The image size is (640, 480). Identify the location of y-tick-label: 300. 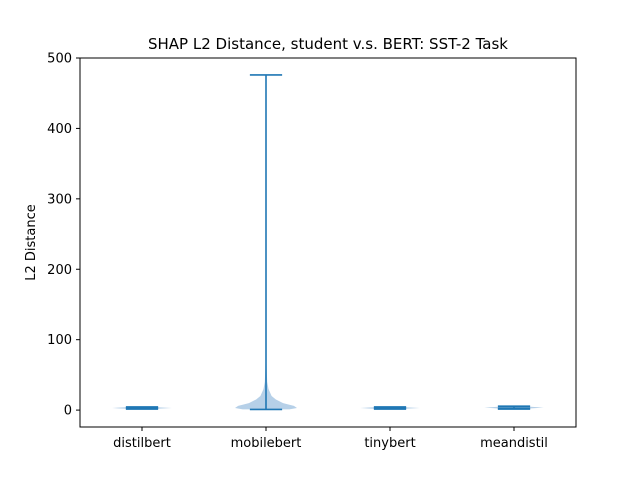
(59, 199).